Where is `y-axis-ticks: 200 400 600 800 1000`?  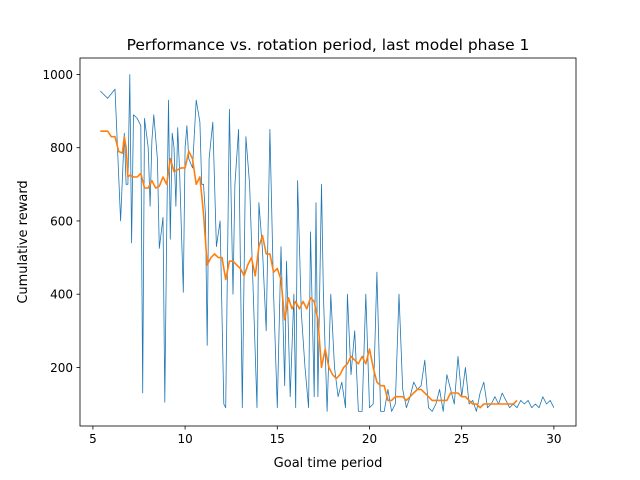
y-axis-ticks: 200 400 600 800 1000 is located at coordinates (61, 221).